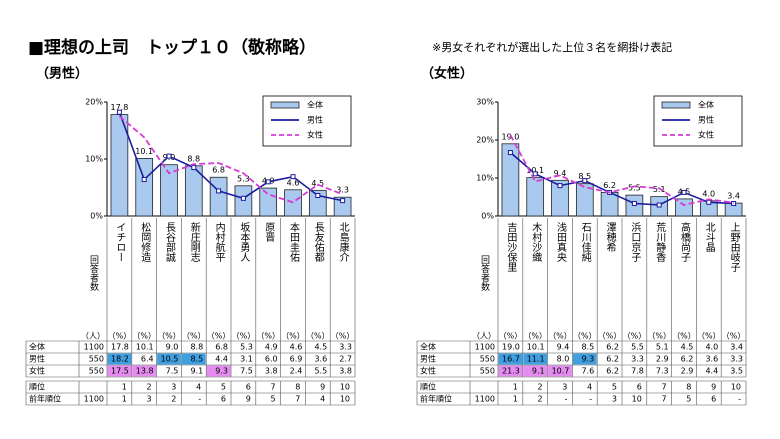 This screenshot has width=780, height=439. I want to click on y-tick-label: 30%, so click(485, 102).